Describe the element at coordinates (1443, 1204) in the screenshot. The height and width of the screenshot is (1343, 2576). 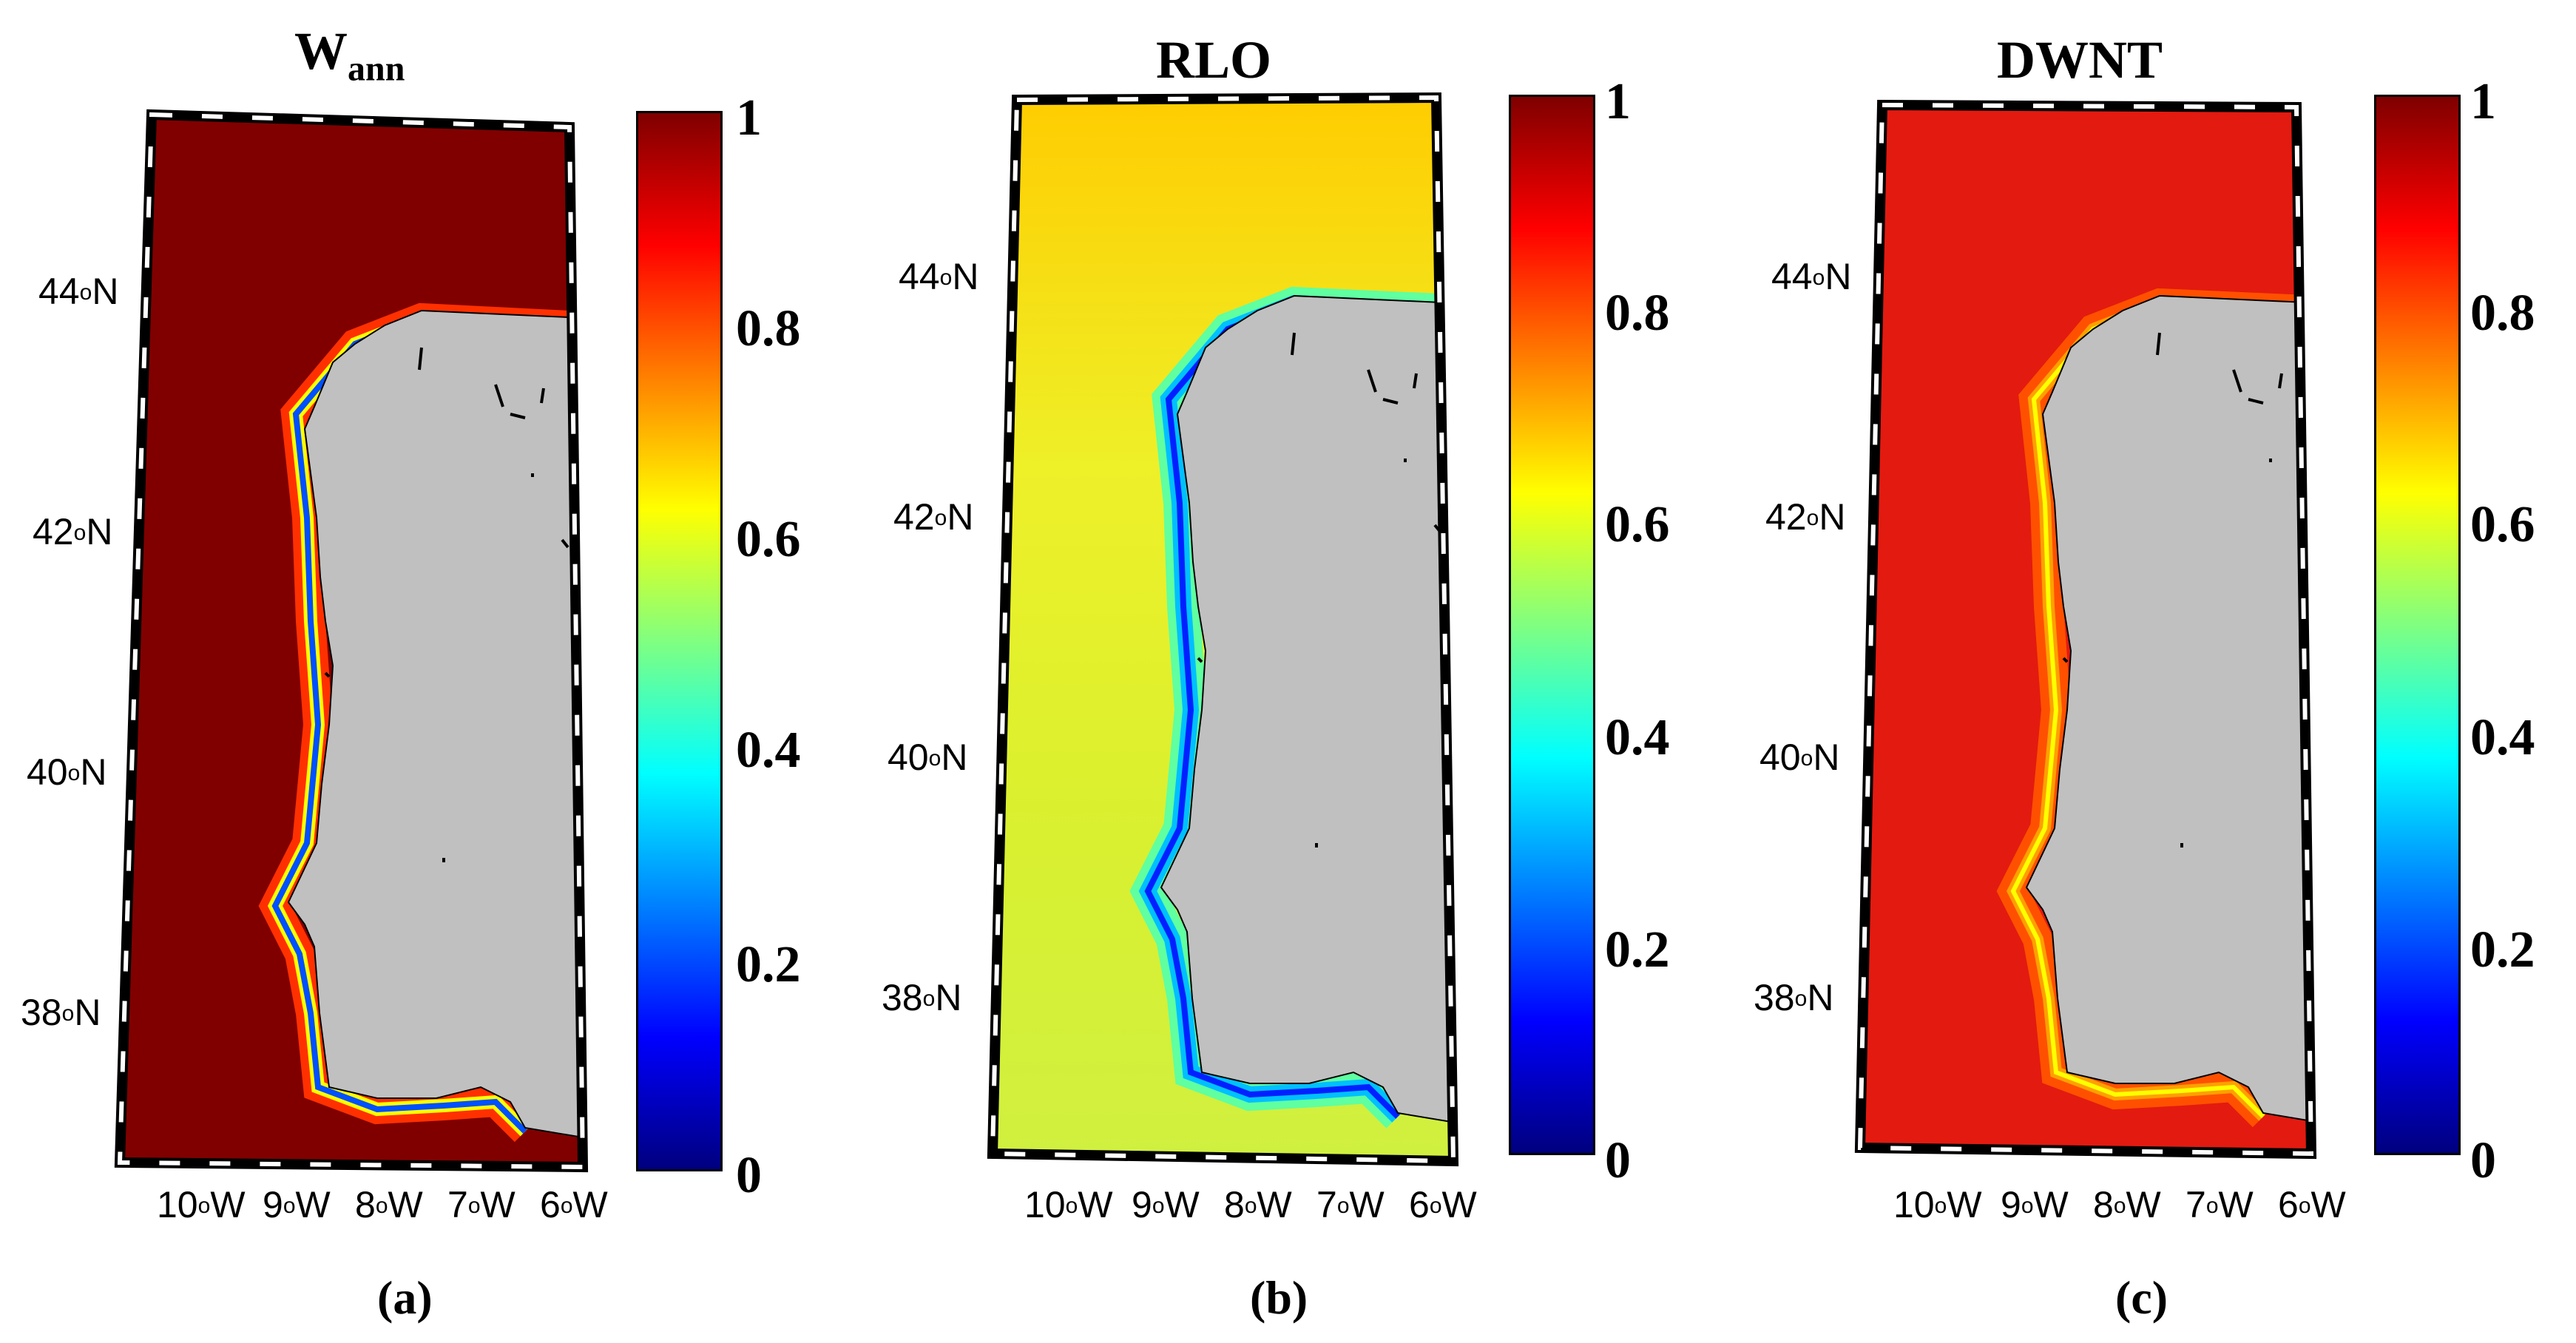
I see `panel-b-lon-6: 6oW` at that location.